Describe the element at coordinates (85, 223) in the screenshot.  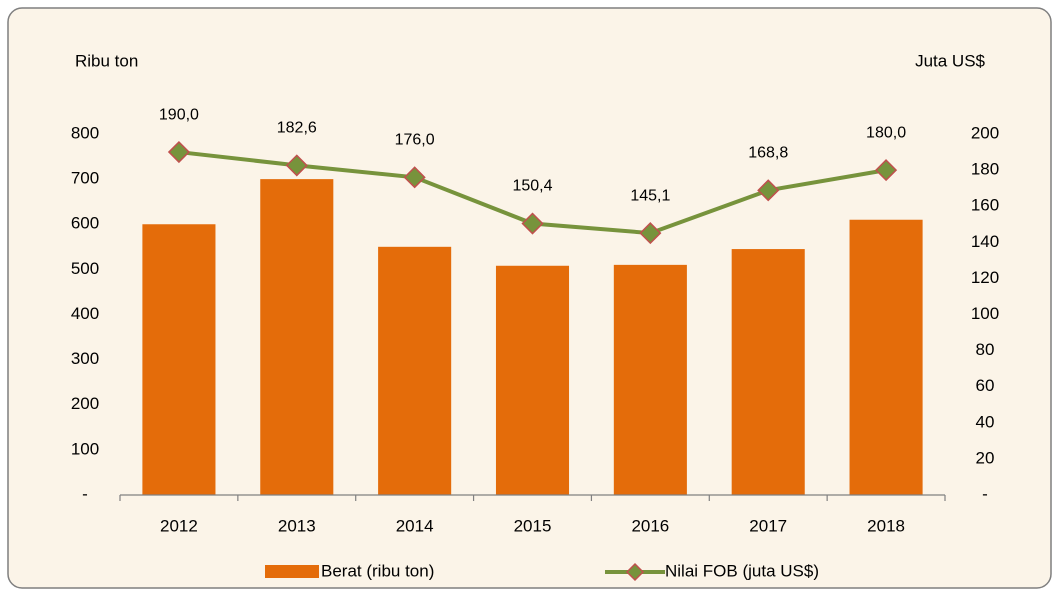
I see `y-tick-label: 600` at that location.